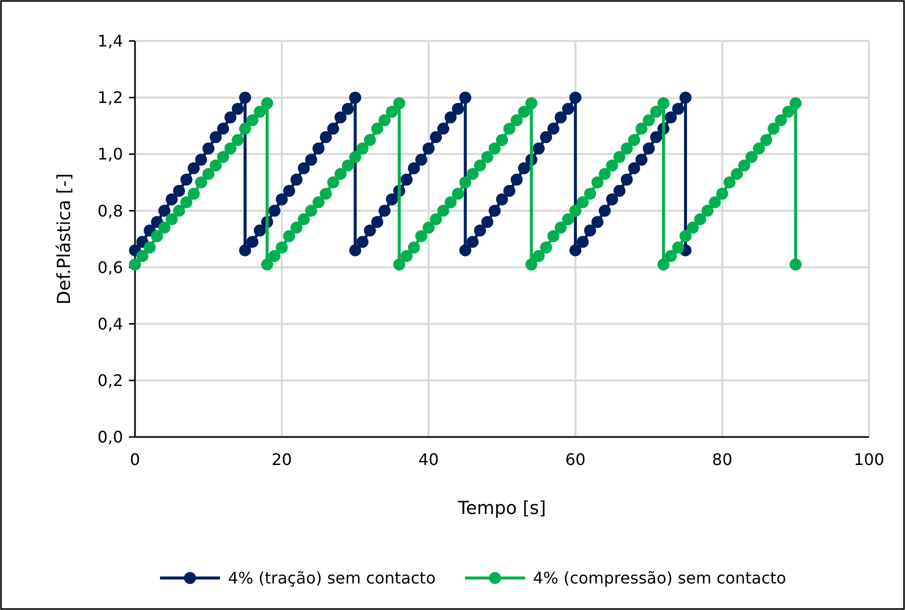 The image size is (905, 610). Describe the element at coordinates (110, 41) in the screenshot. I see `y-tick-label: 1,4` at that location.